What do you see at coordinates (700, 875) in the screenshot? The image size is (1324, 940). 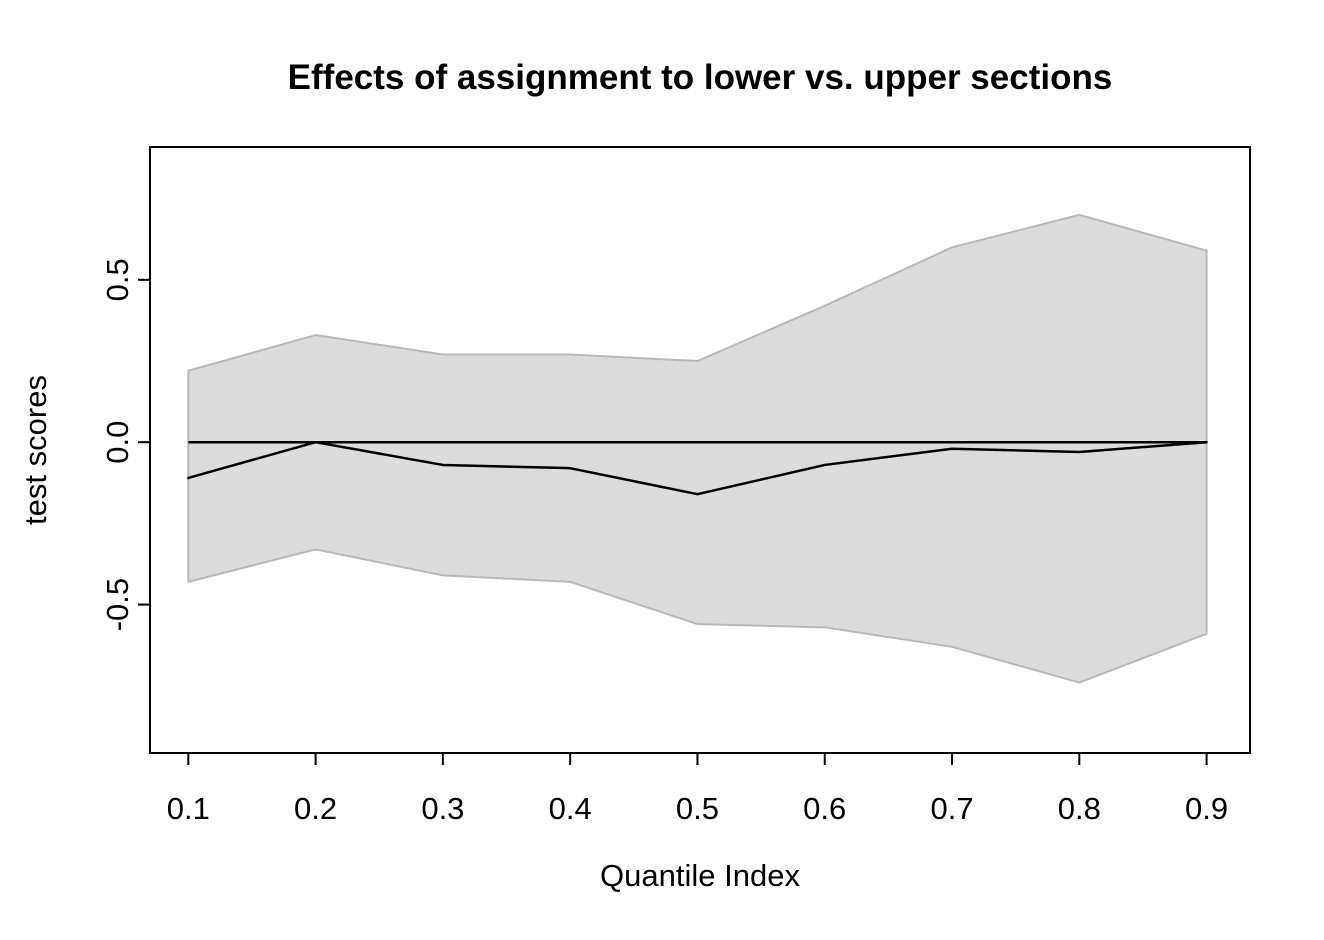 I see `x-axis-label: Quantile Index` at bounding box center [700, 875].